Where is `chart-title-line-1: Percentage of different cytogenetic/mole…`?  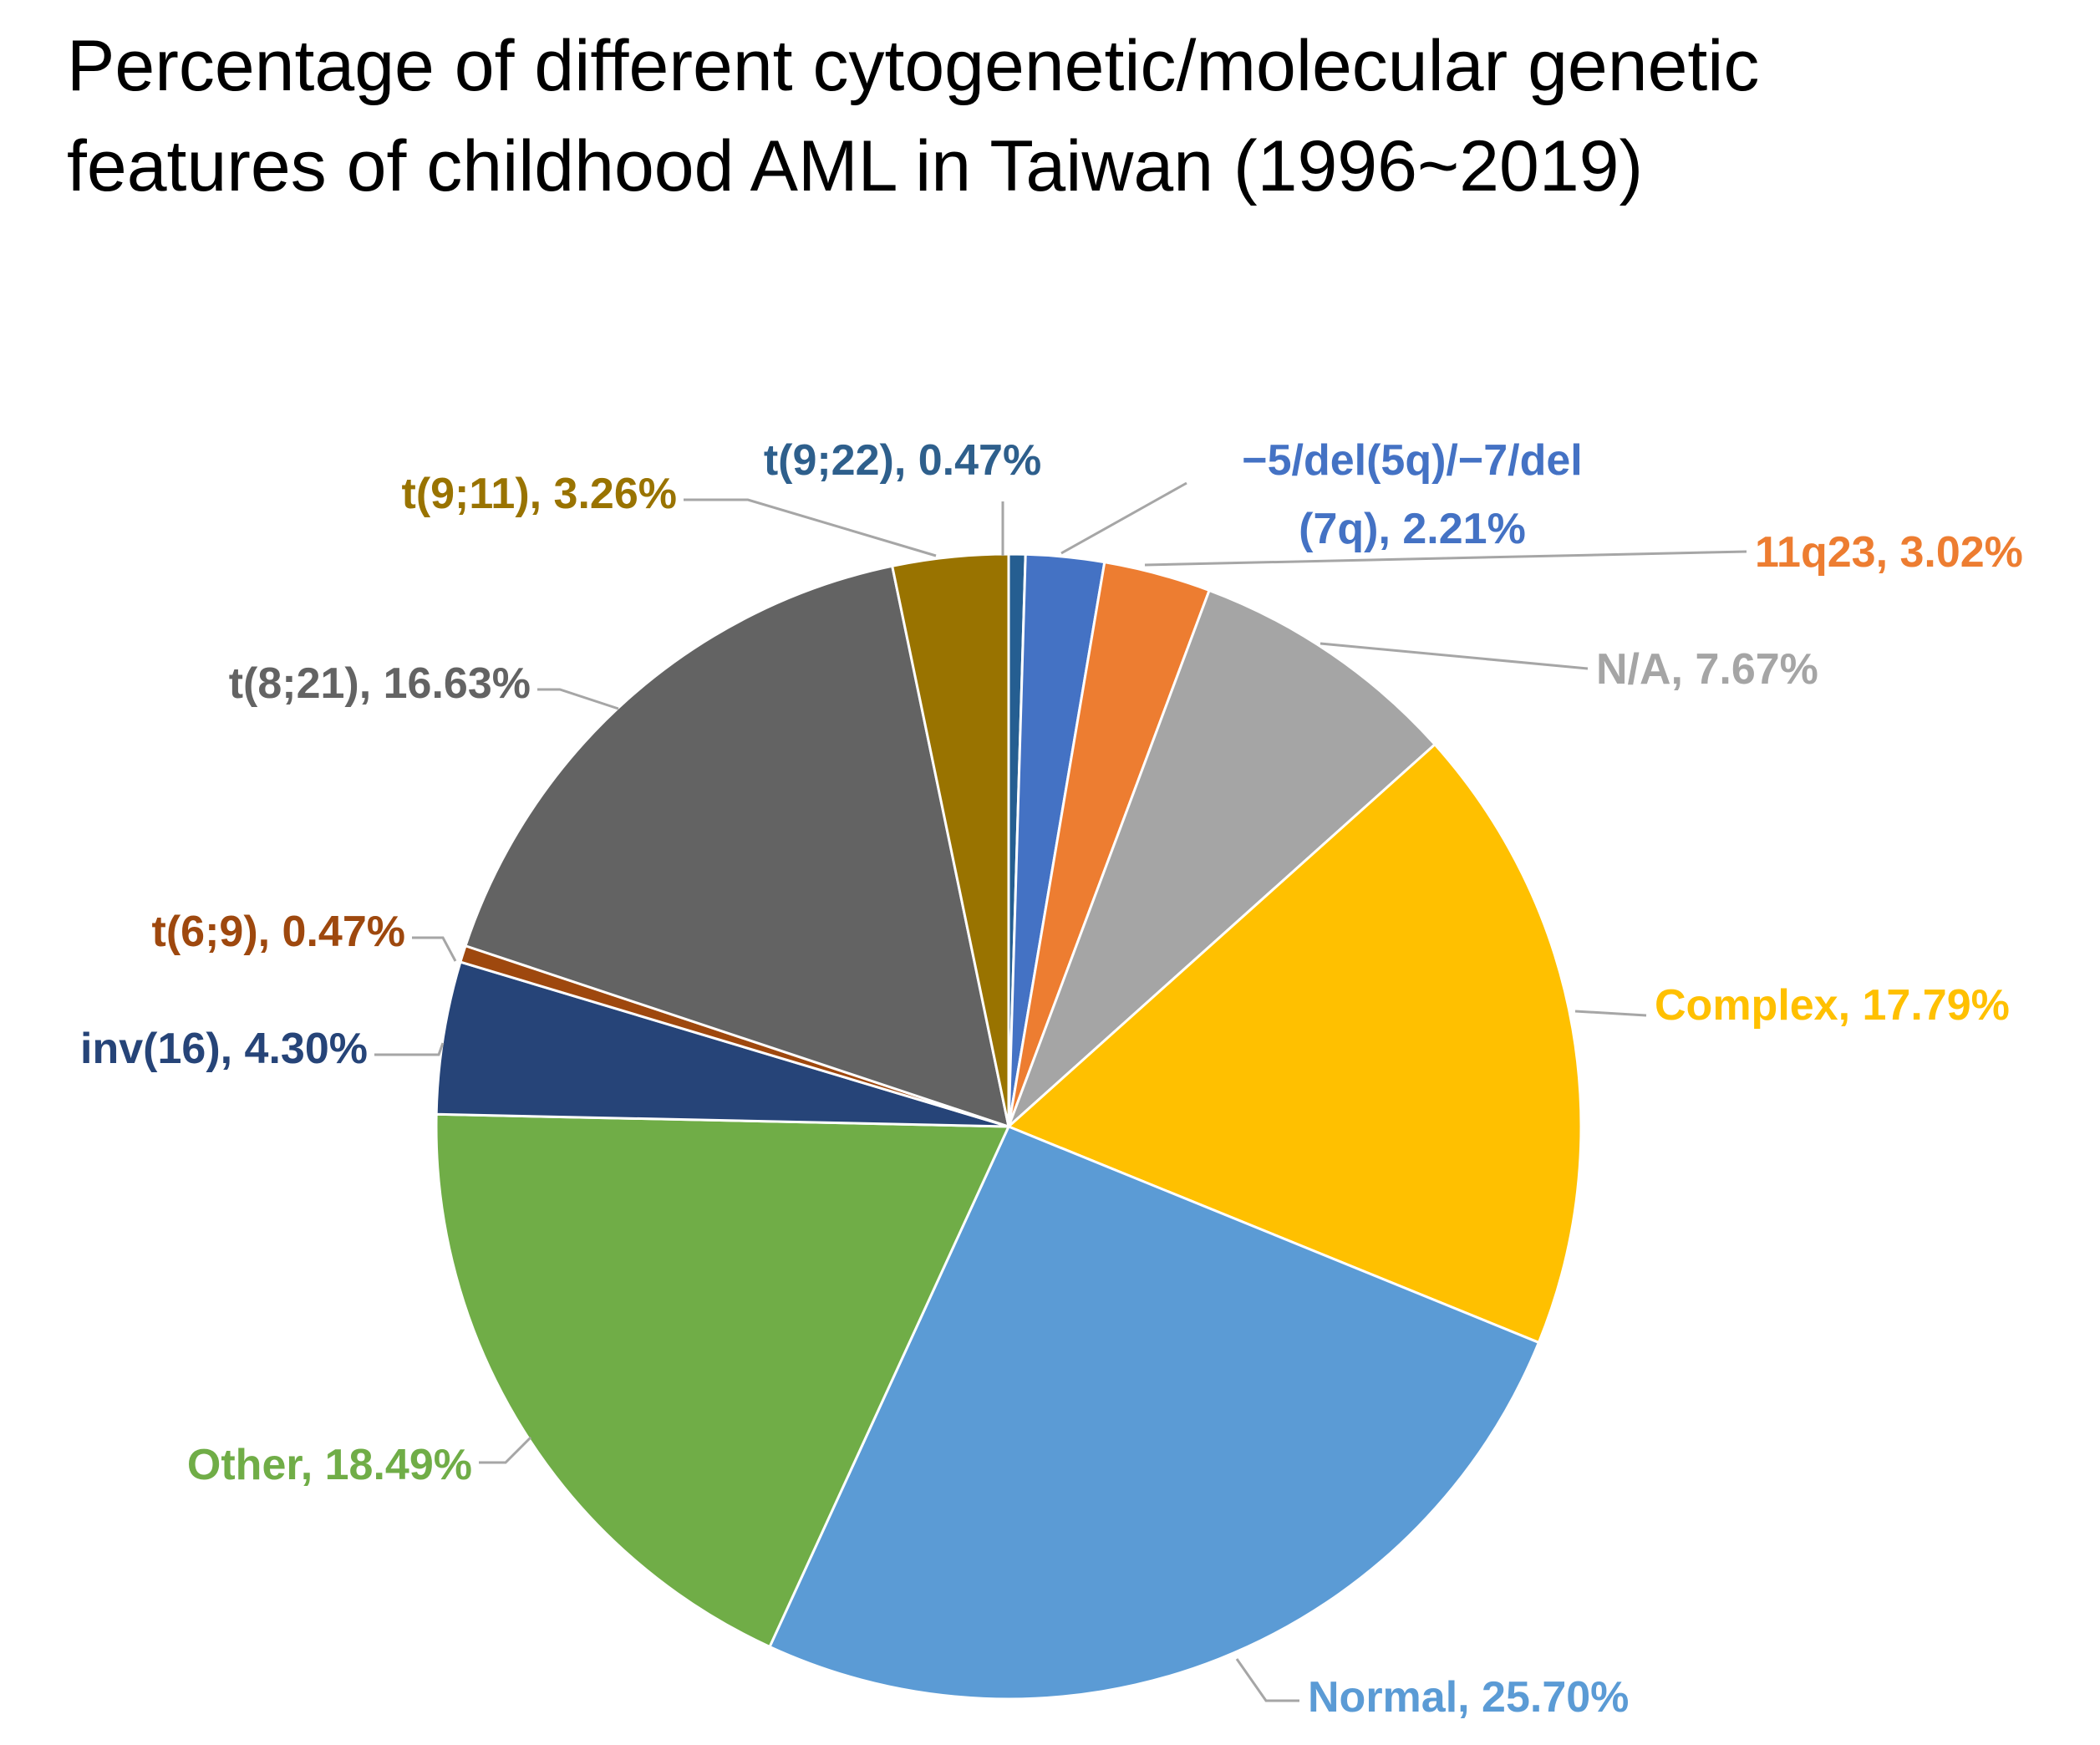 chart-title-line-1: Percentage of different cytogenetic/mole… is located at coordinates (913, 66).